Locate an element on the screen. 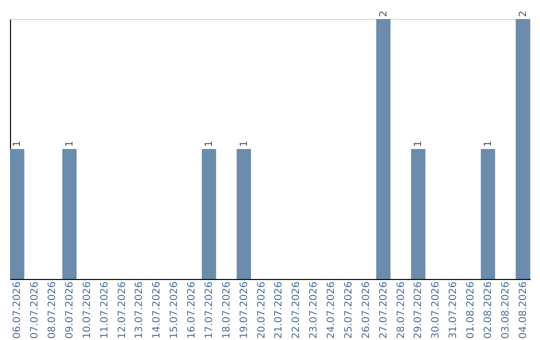 The height and width of the screenshot is (340, 540). x-tick-label: 31.07.2026 is located at coordinates (454, 310).